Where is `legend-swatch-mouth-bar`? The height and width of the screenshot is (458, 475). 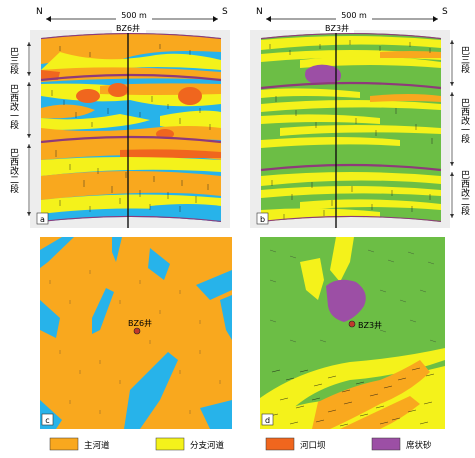 legend-swatch-mouth-bar is located at coordinates (280, 444).